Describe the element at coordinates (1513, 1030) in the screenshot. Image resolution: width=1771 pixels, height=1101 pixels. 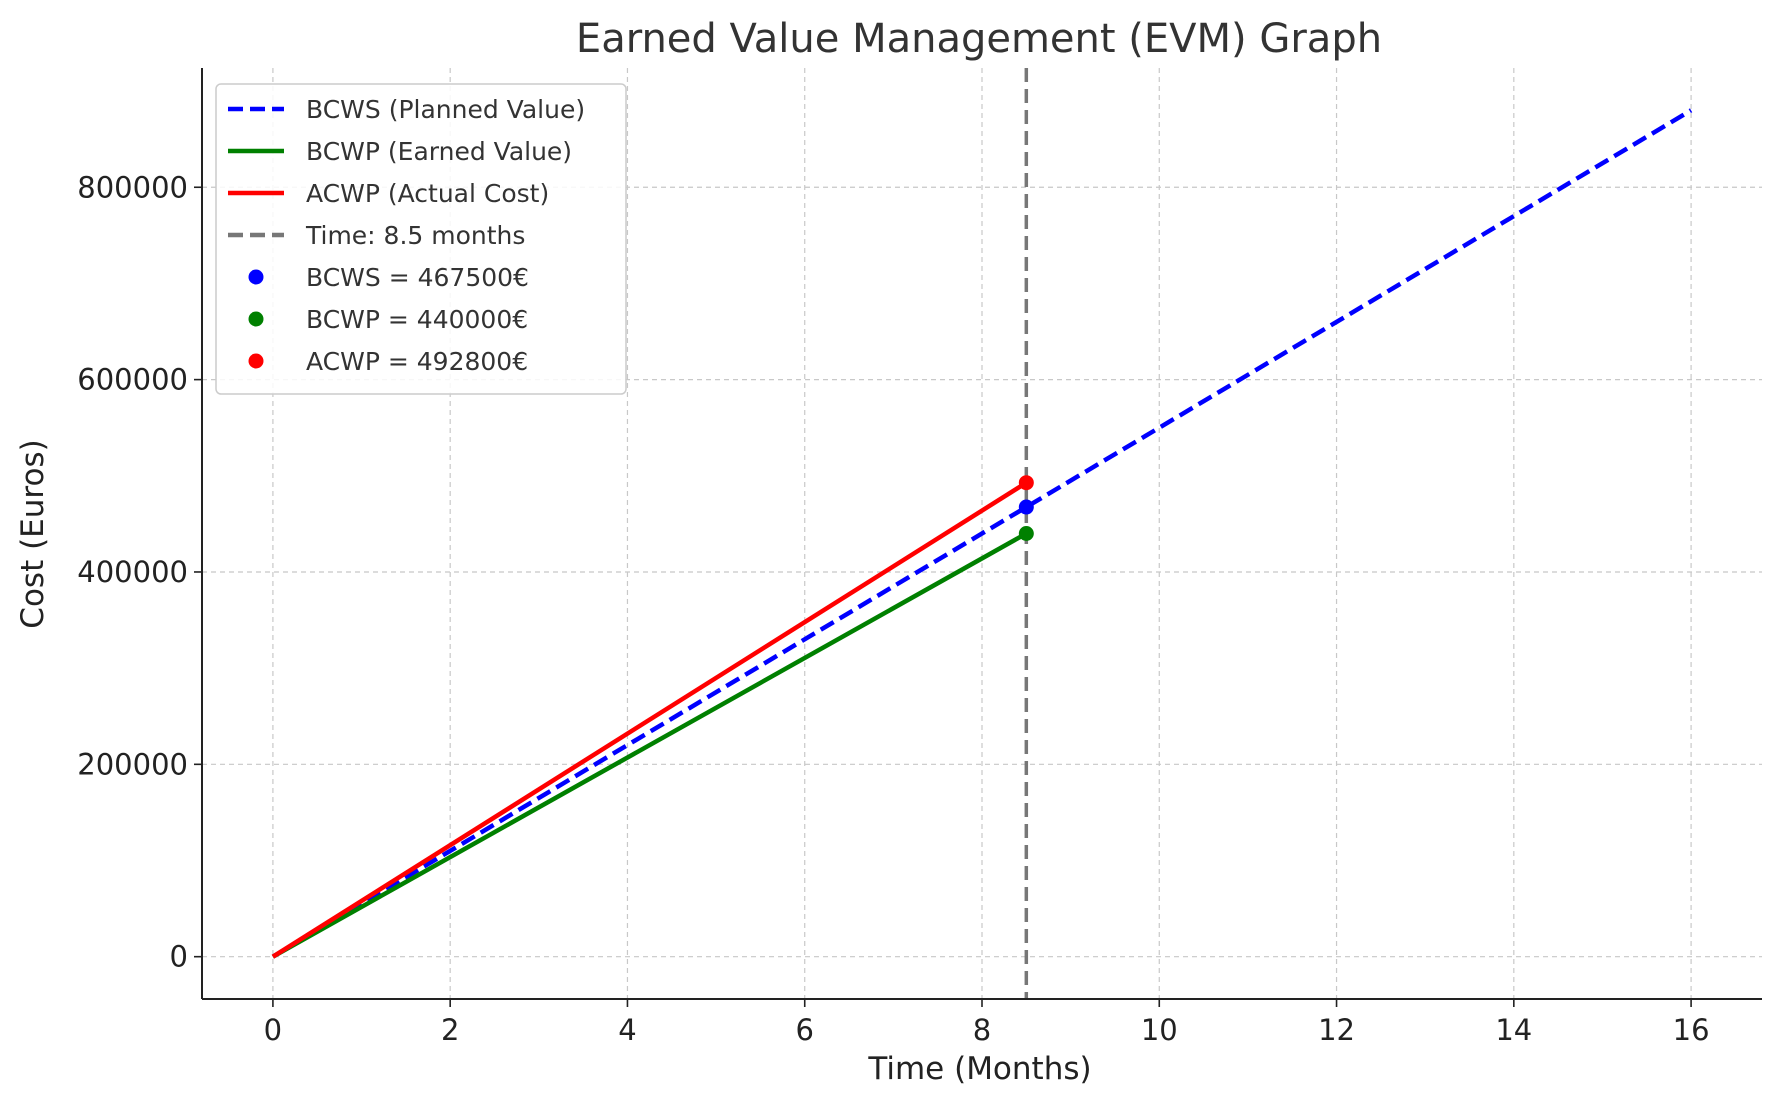
I see `x-tick-label: 14` at that location.